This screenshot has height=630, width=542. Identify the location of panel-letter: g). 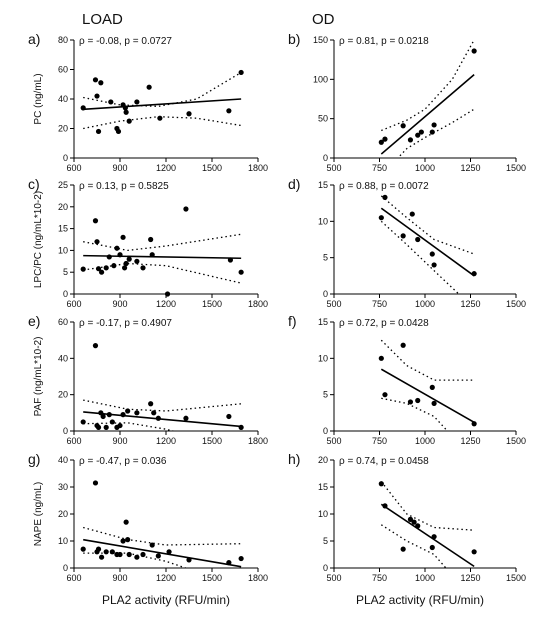
(34, 459).